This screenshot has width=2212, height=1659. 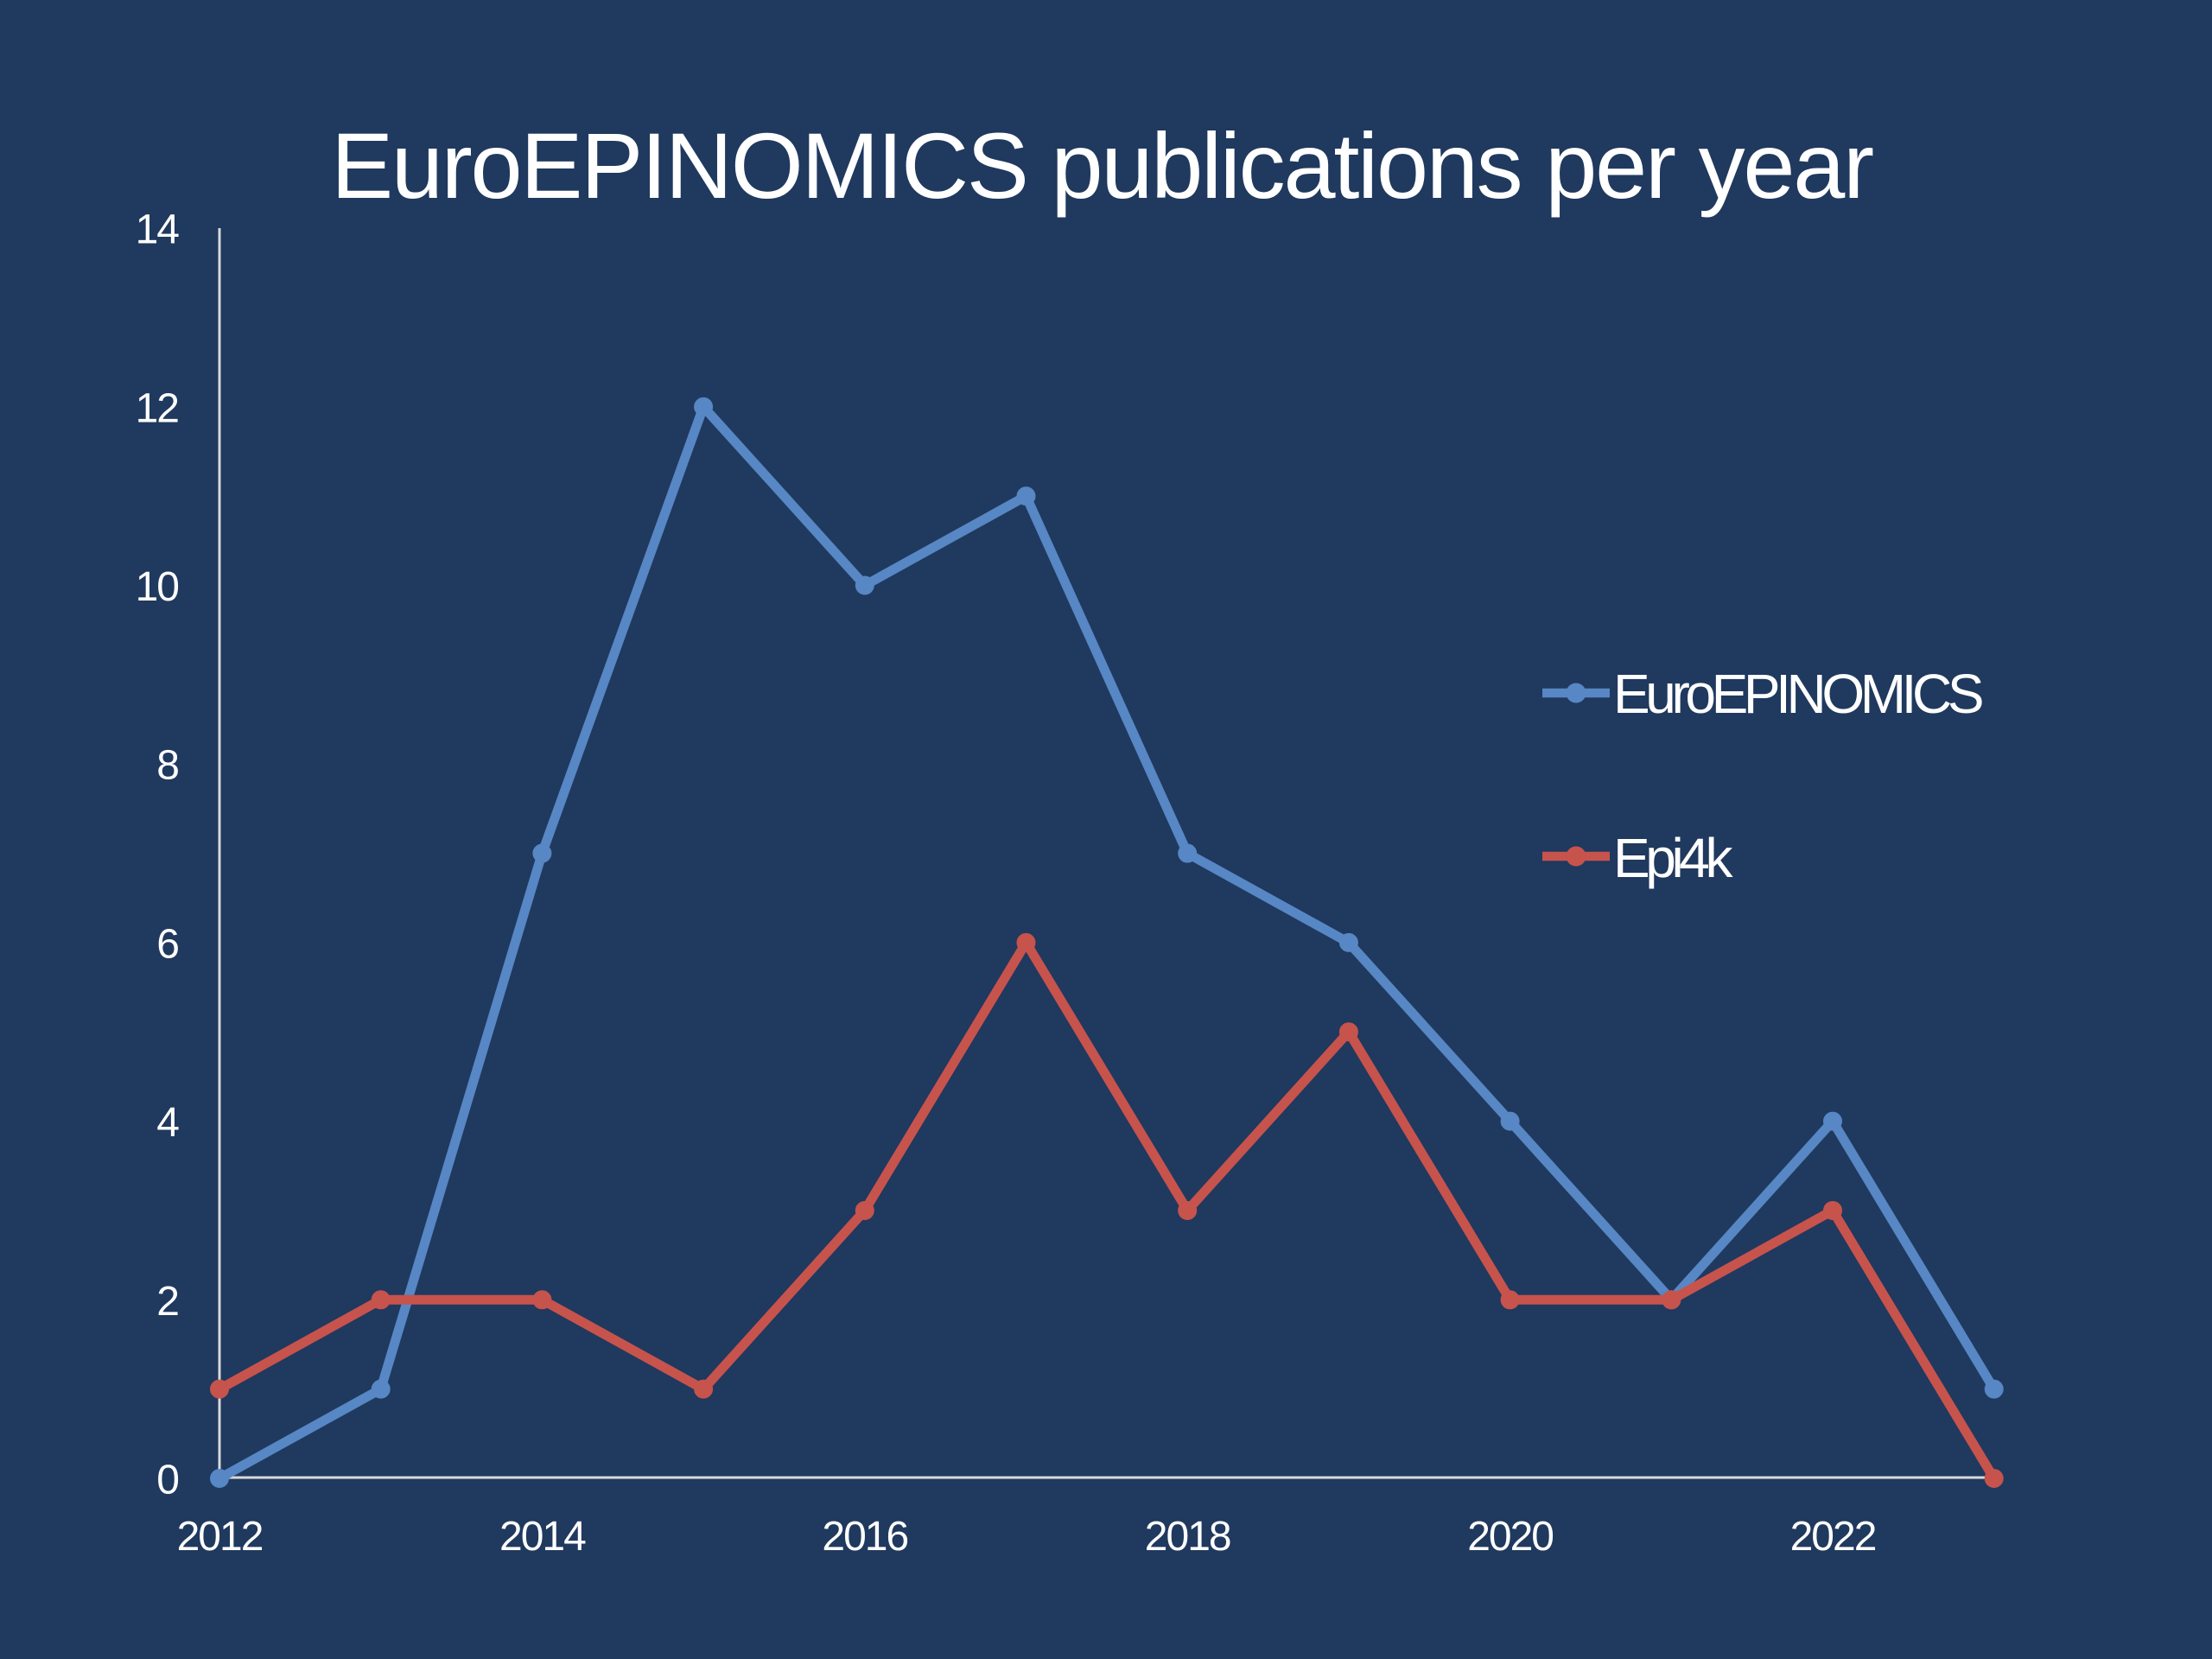 I want to click on svg-text: EuroEPINOMICS, so click(x=1797, y=694).